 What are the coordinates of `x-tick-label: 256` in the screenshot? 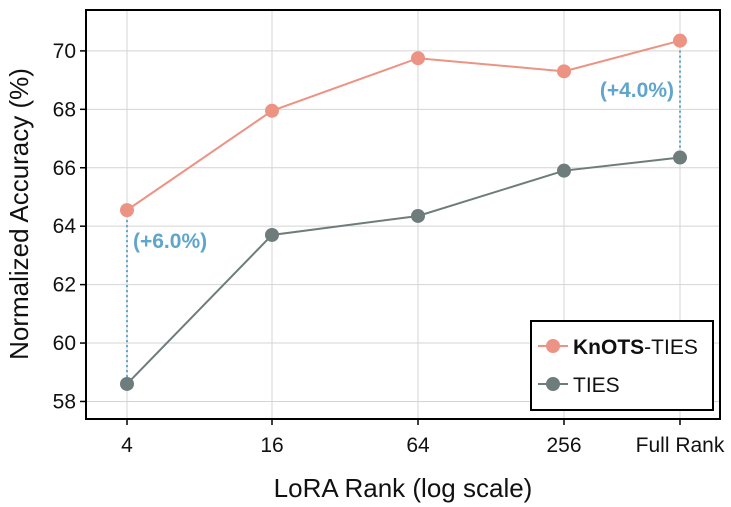 It's located at (563, 445).